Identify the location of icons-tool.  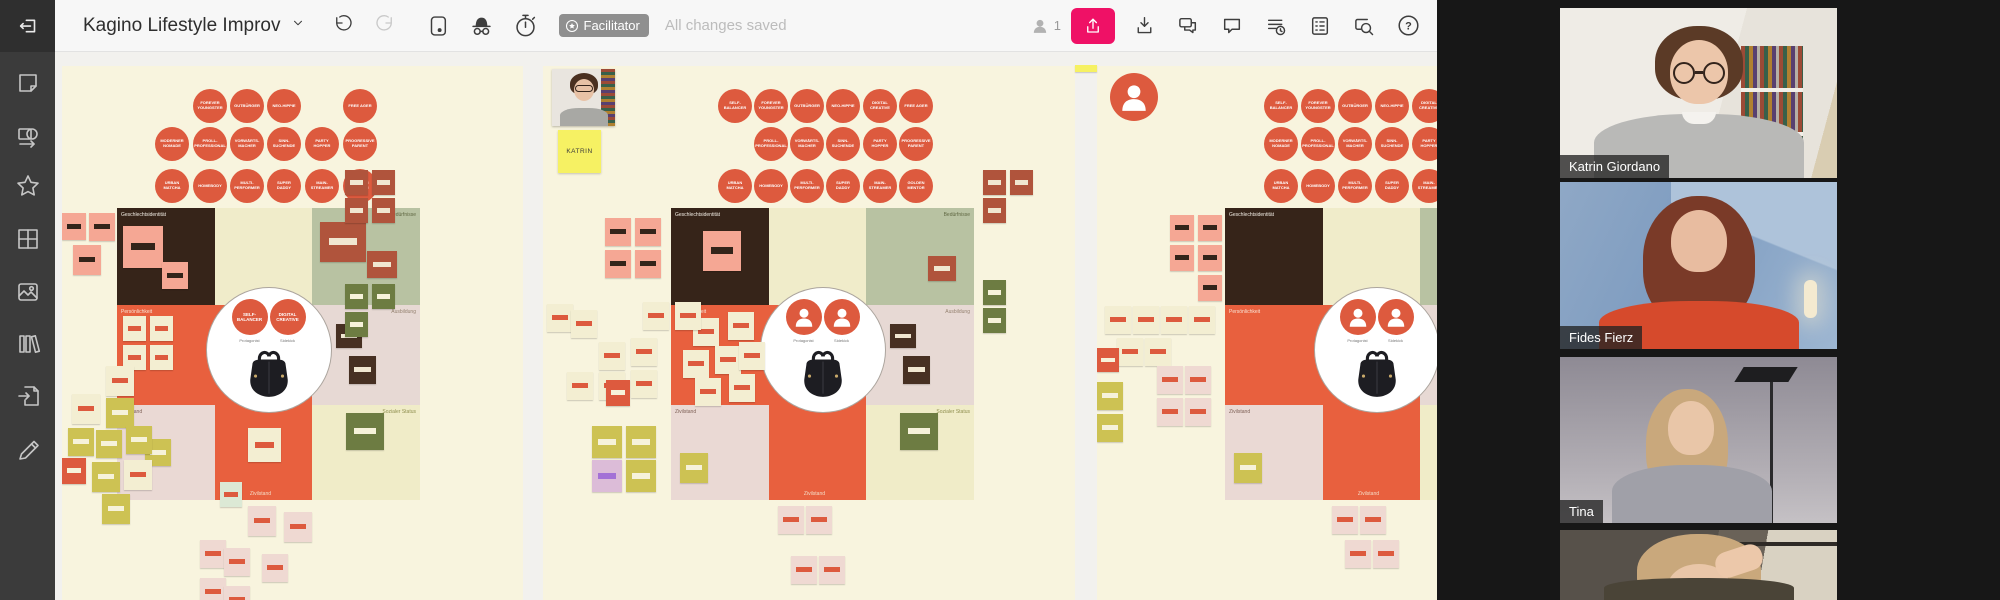
(28, 186).